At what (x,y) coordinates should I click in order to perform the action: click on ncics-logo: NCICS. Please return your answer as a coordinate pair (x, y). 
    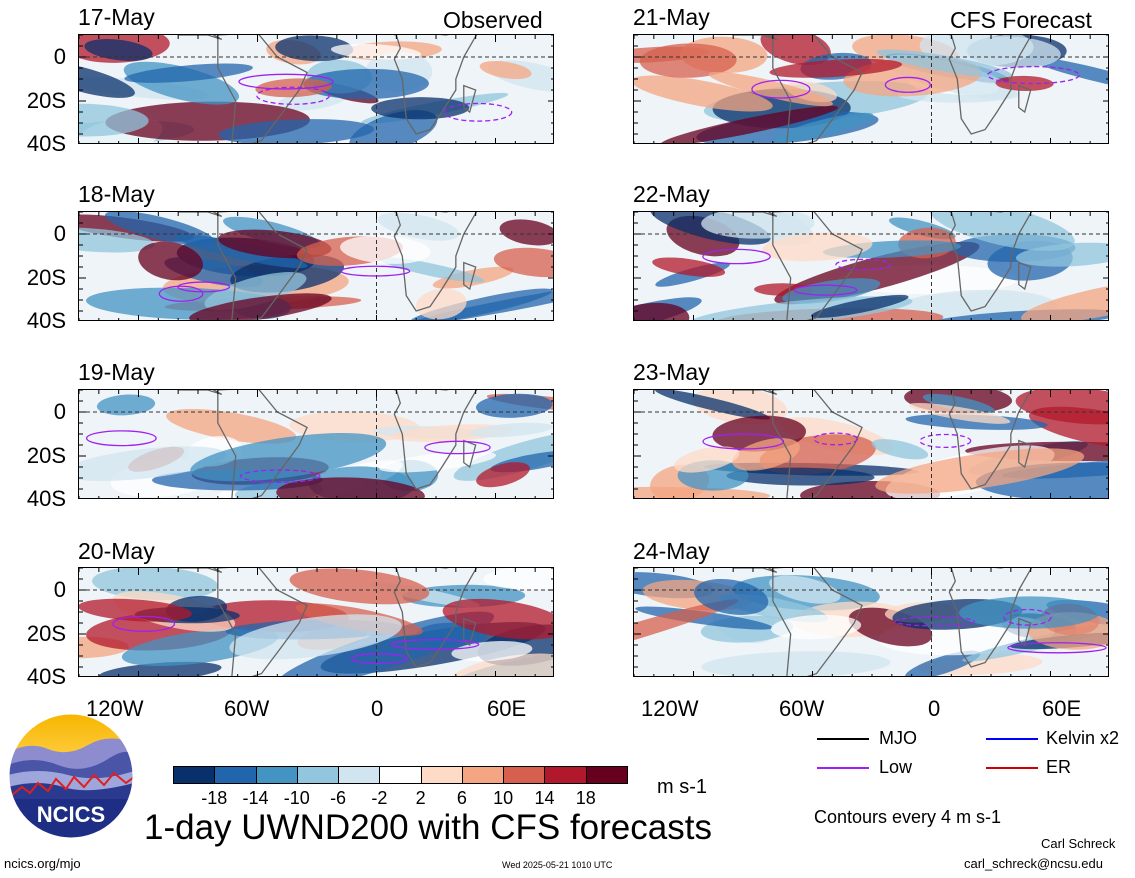
    Looking at the image, I should click on (71, 776).